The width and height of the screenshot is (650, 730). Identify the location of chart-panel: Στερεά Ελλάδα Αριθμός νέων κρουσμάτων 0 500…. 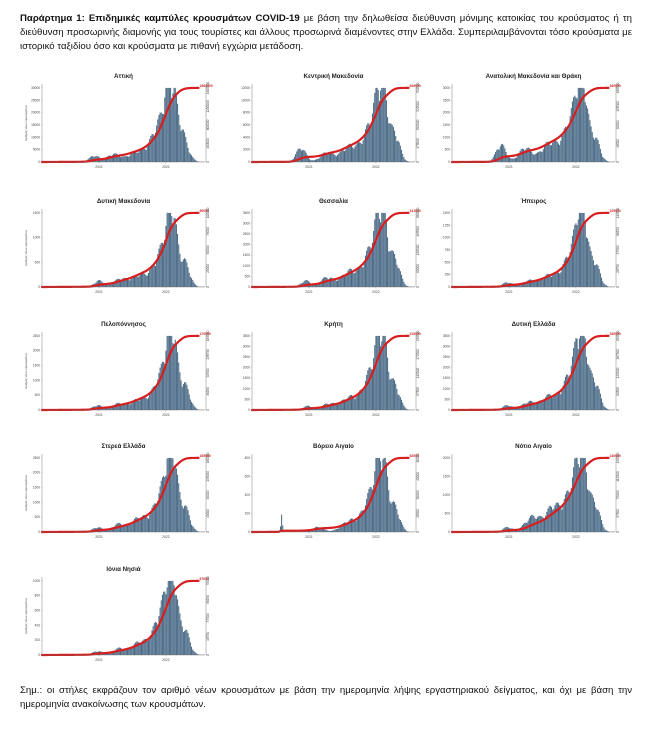
(122, 499).